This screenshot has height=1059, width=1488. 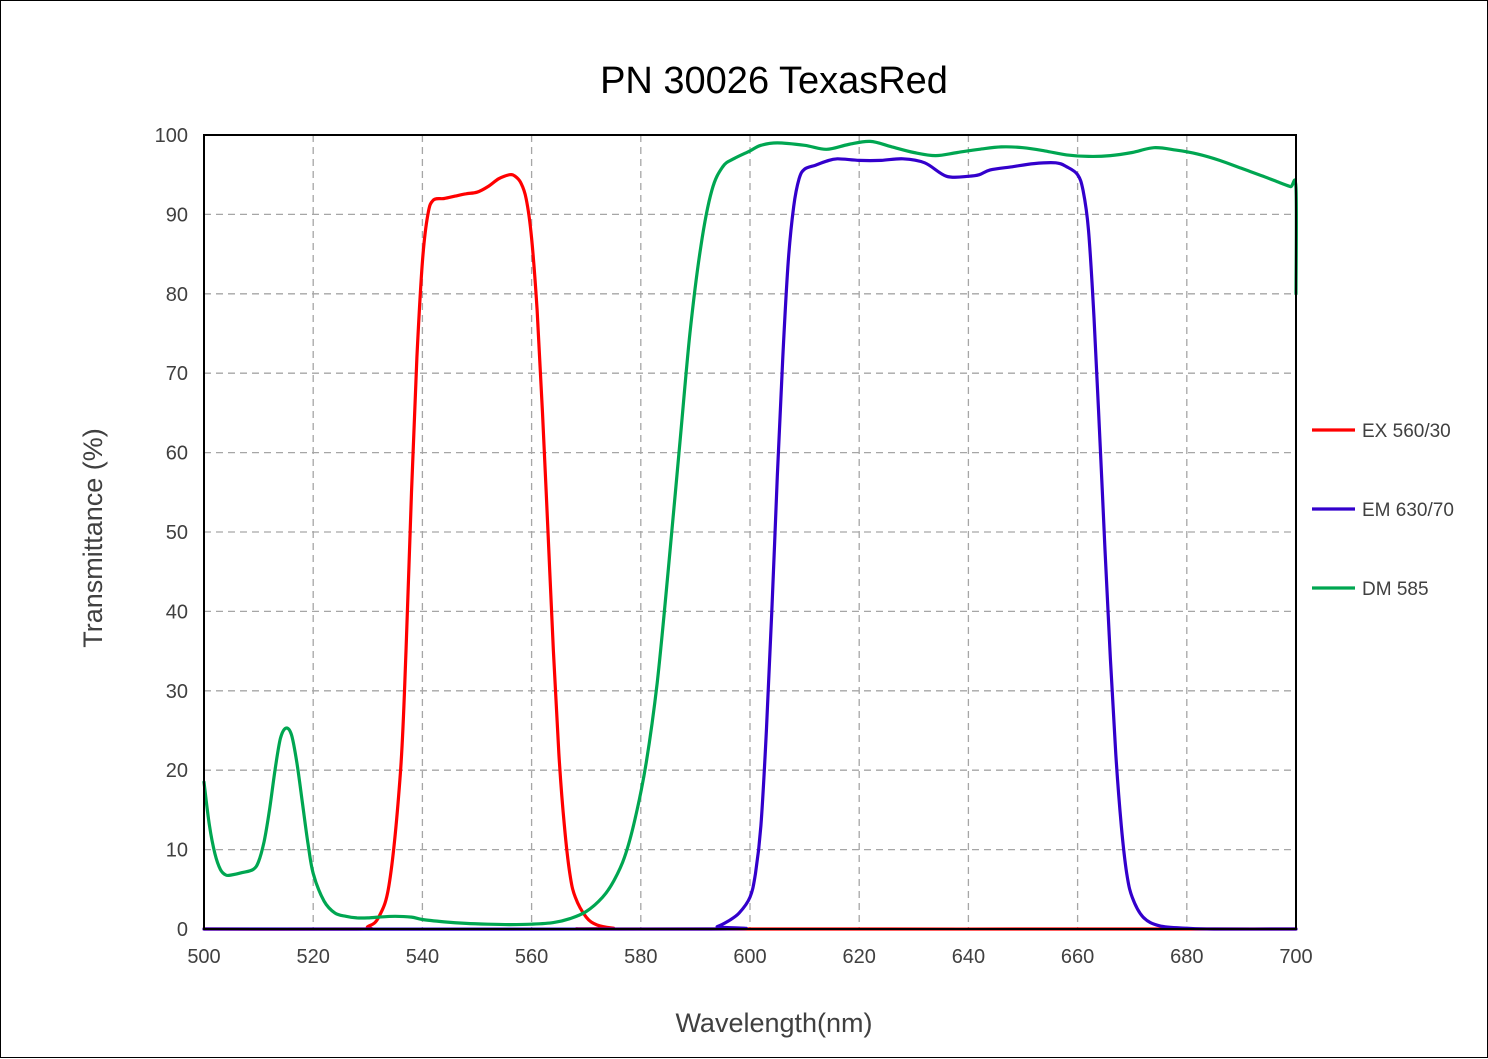 I want to click on x-tick-label: 560, so click(x=531, y=957).